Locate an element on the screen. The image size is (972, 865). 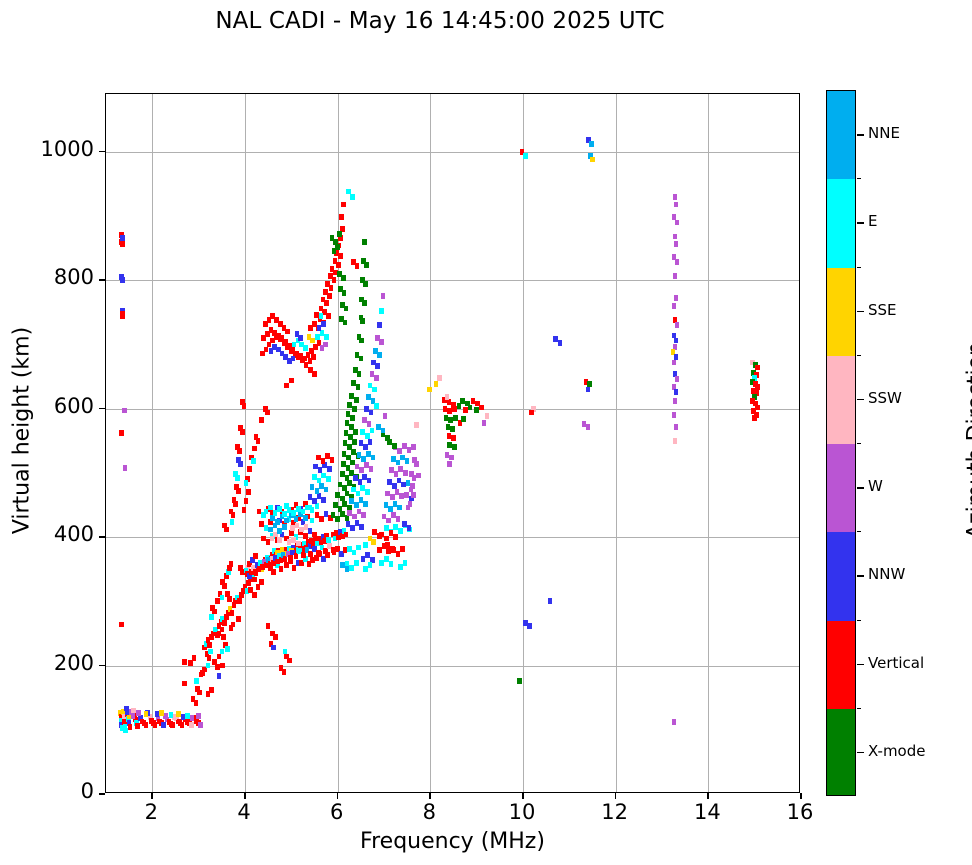
colorbar-segment-e is located at coordinates (841, 223).